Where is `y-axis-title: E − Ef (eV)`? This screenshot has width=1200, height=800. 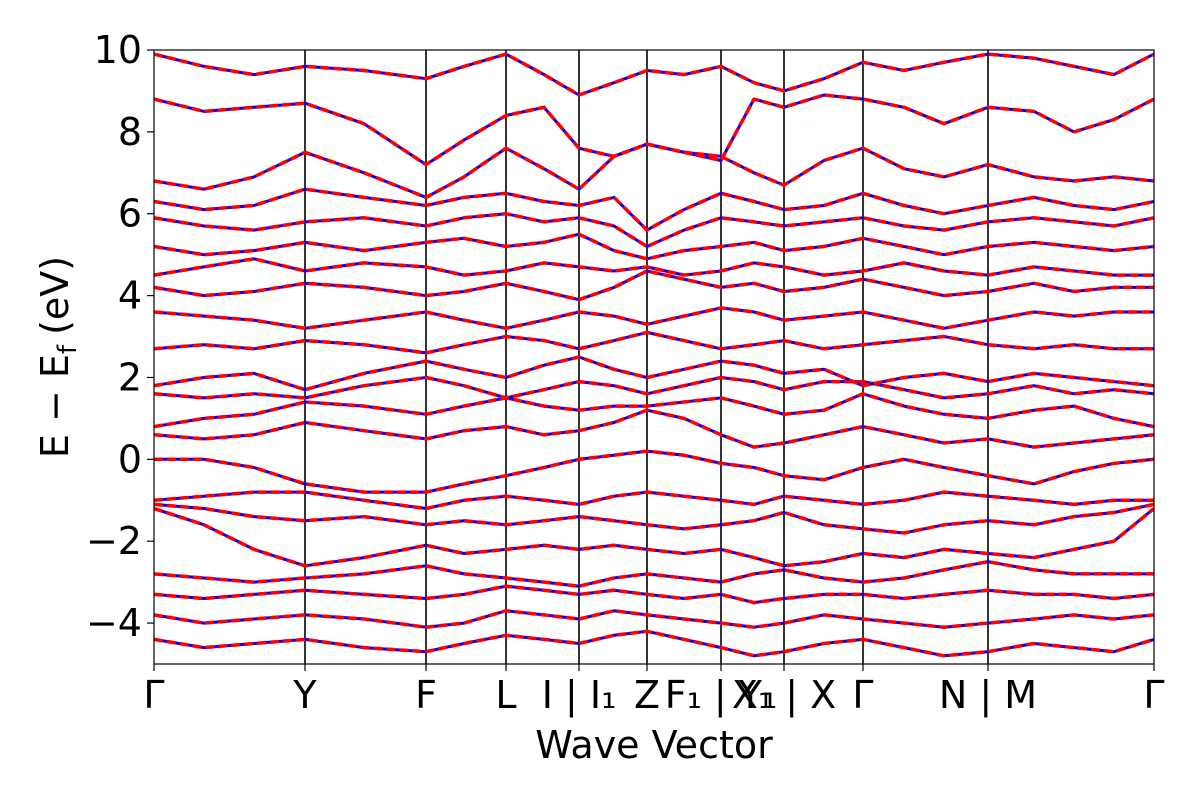 y-axis-title: E − Ef (eV) is located at coordinates (58, 357).